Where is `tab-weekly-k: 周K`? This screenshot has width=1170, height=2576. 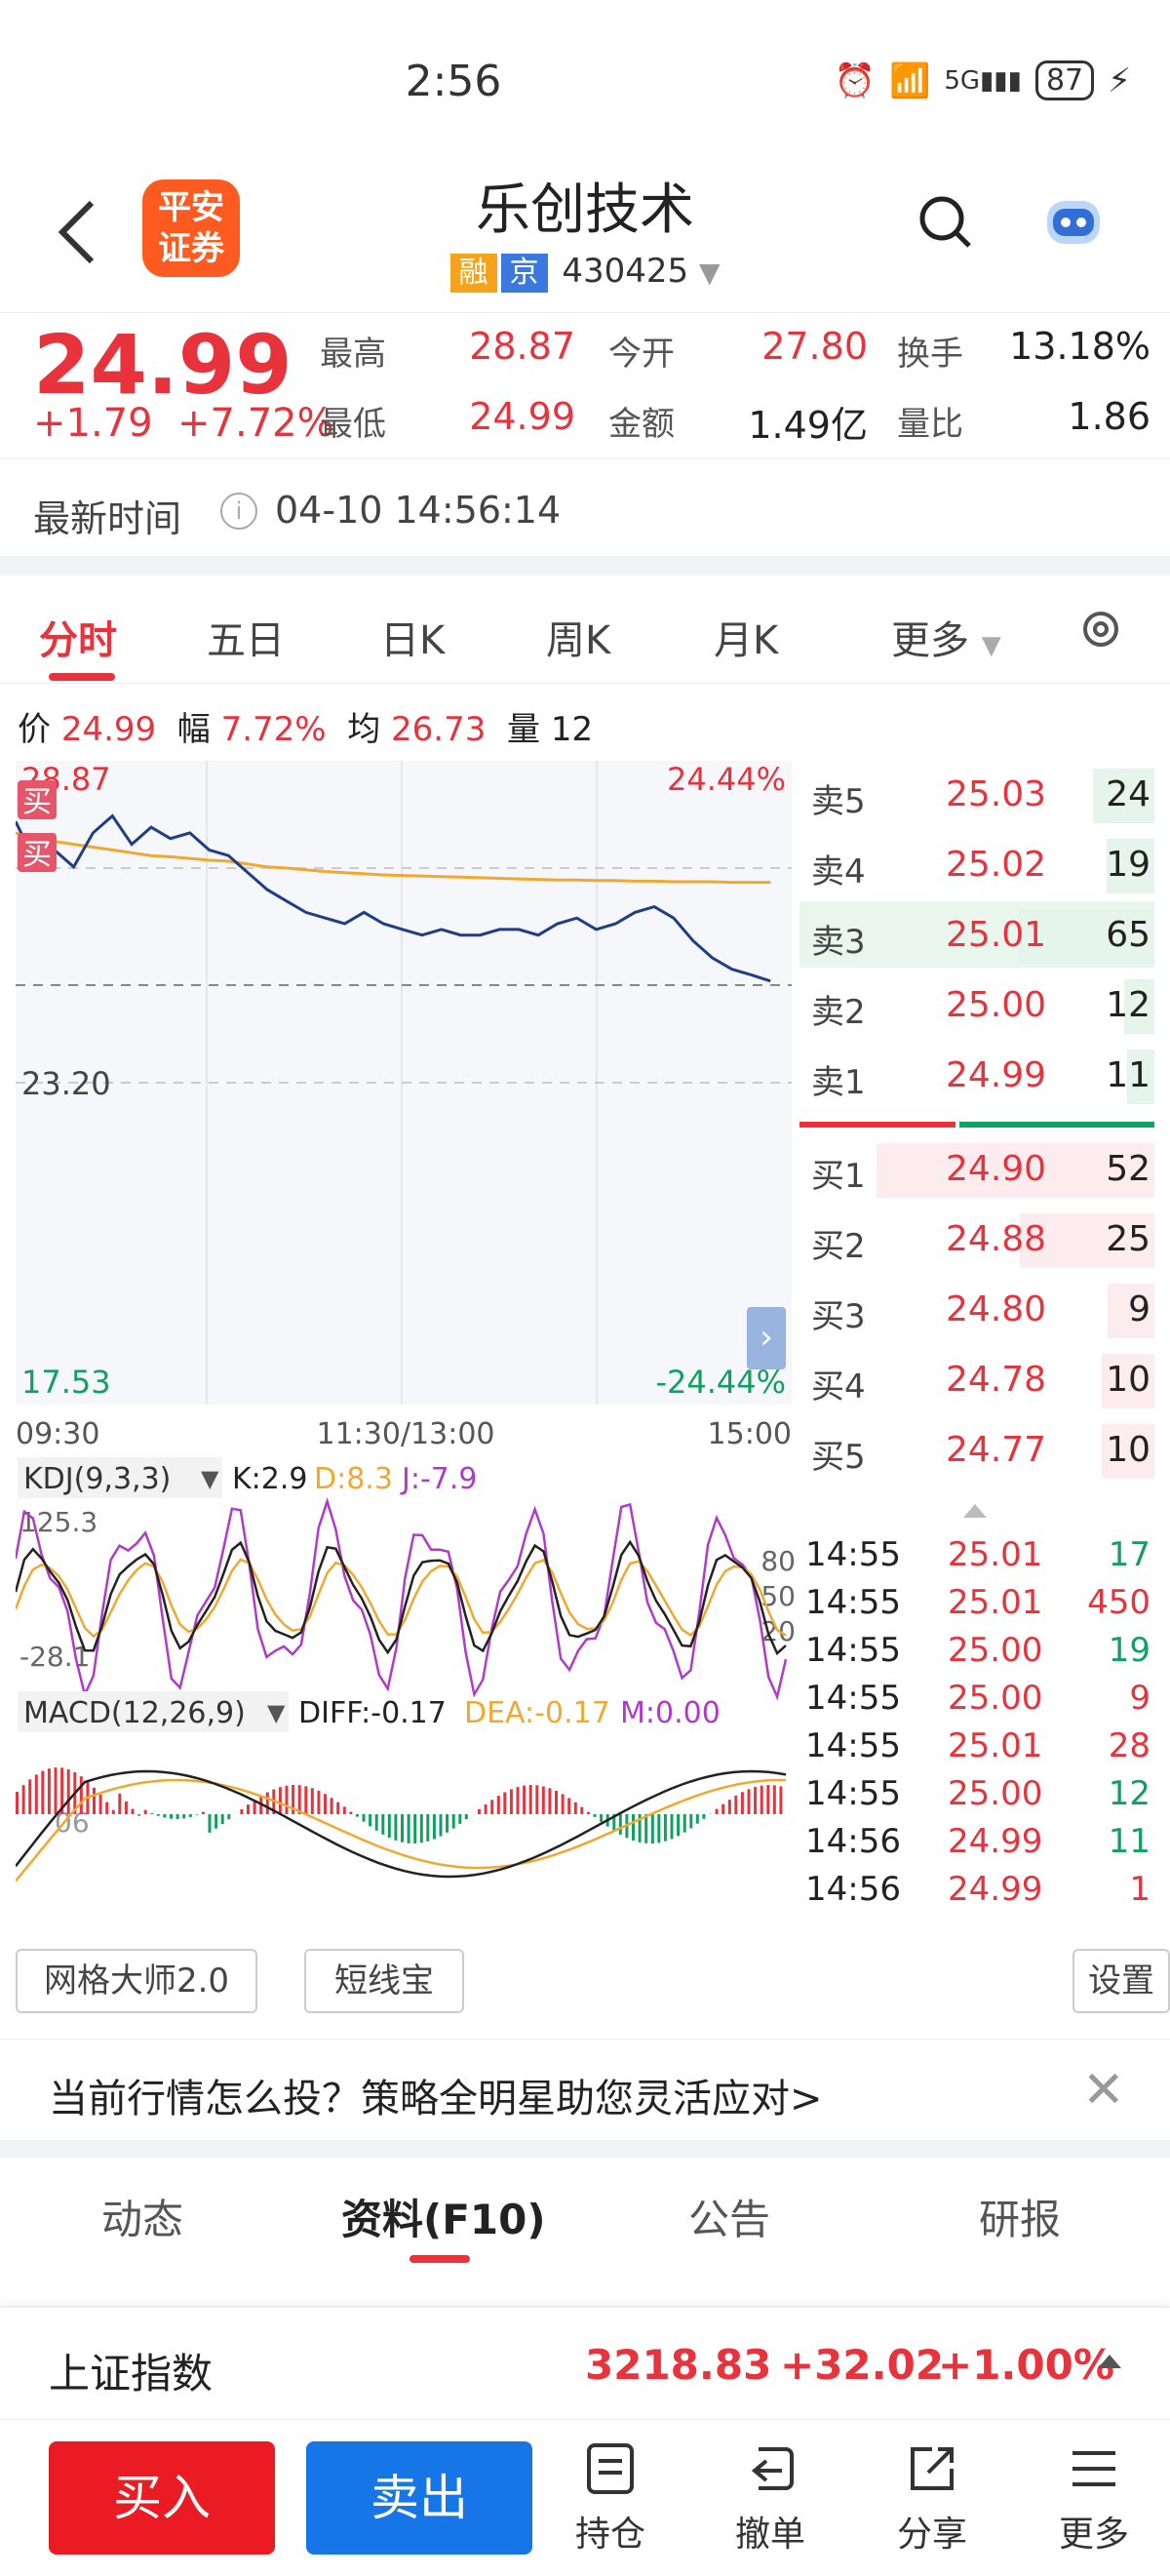 tab-weekly-k: 周K is located at coordinates (578, 637).